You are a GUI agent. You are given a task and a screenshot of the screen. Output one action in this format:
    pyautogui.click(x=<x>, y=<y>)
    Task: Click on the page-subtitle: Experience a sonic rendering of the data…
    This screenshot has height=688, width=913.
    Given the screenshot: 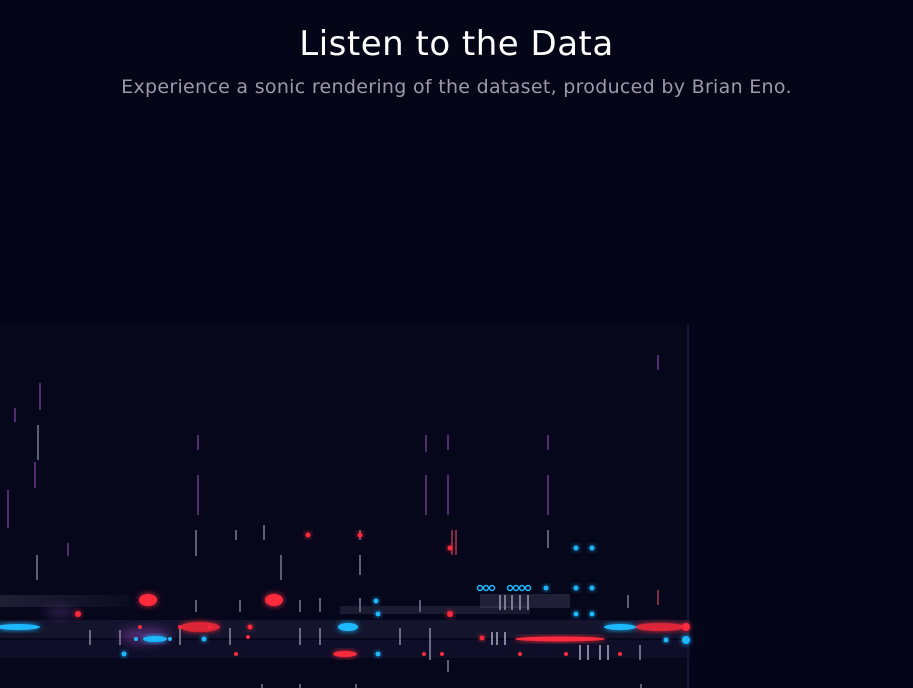 What is the action you would take?
    pyautogui.click(x=456, y=87)
    